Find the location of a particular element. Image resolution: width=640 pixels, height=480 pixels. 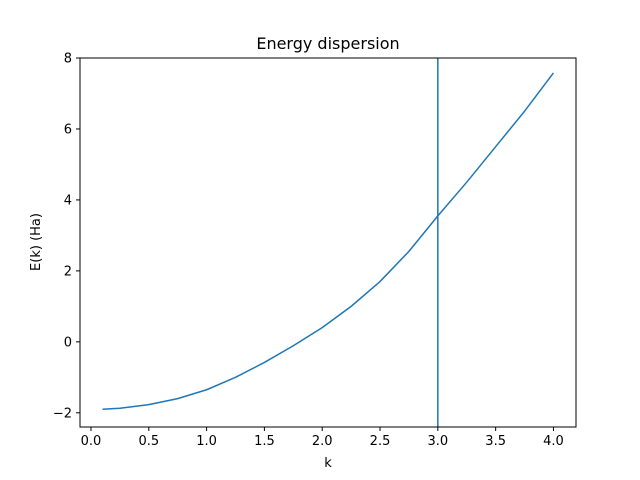

x-tick-label: 0.0 is located at coordinates (91, 441).